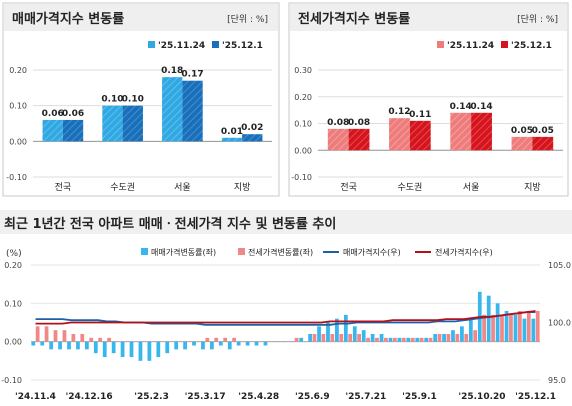 This screenshot has width=572, height=406. I want to click on trend-legend-swatch, so click(241, 251).